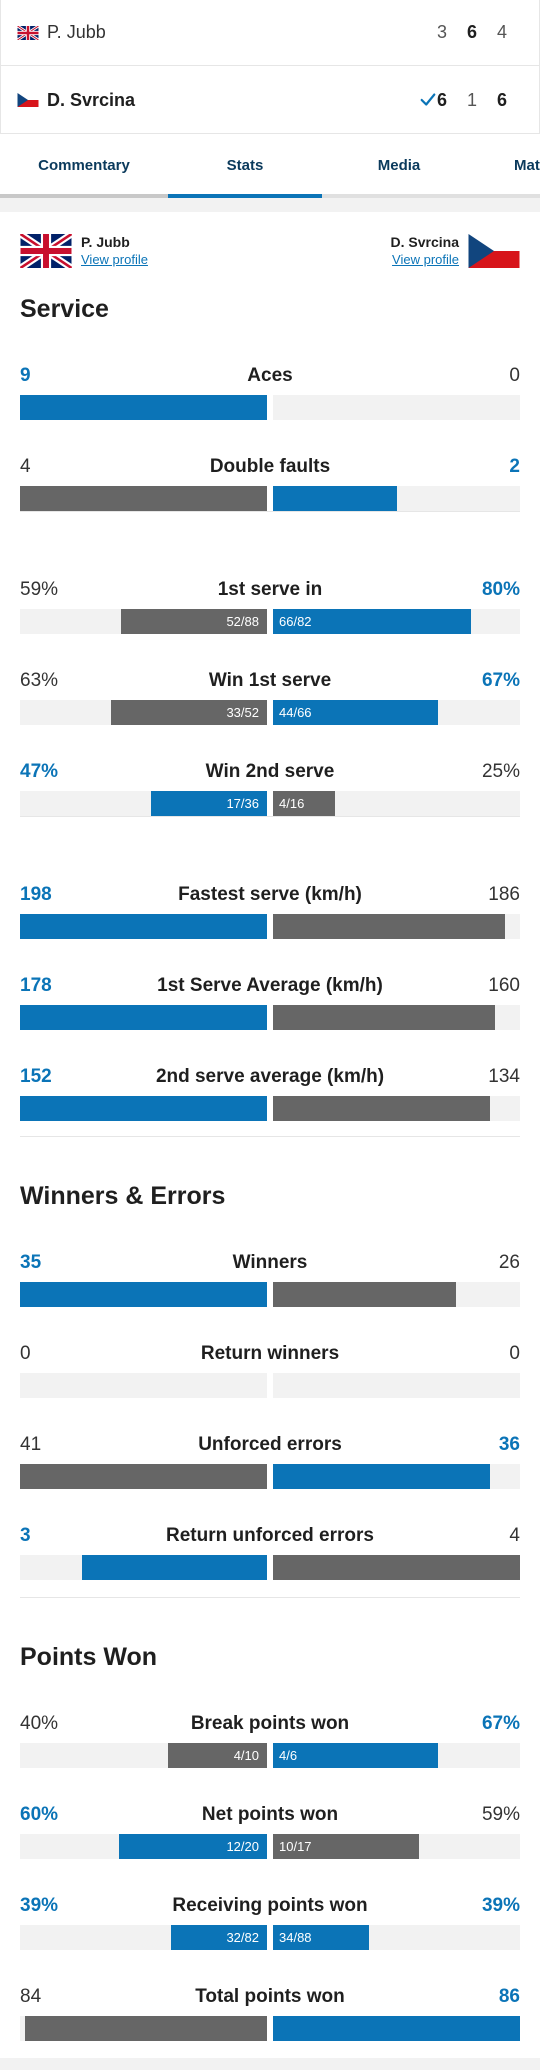  Describe the element at coordinates (399, 165) in the screenshot. I see `tab-media: Media` at that location.